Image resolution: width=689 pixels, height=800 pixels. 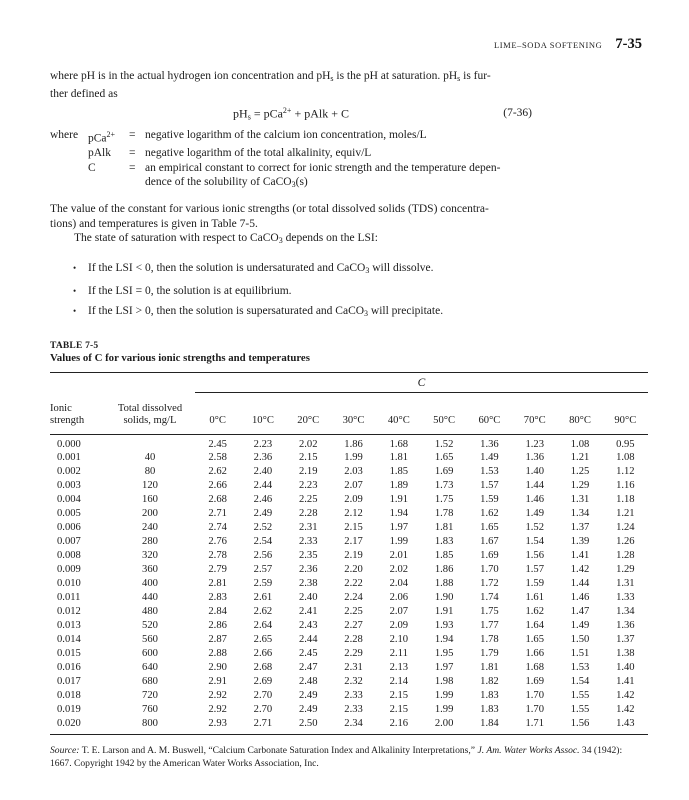 What do you see at coordinates (308, 556) in the screenshot?
I see `c-value-cell: 2.35` at bounding box center [308, 556].